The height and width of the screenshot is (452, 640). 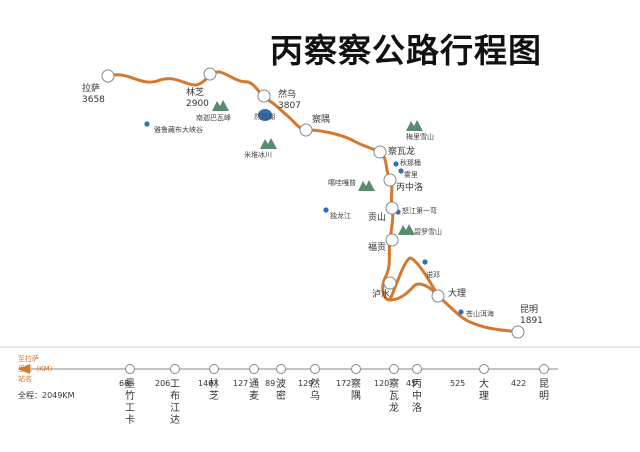 I want to click on road-branch-dali-kunming, so click(x=414, y=279).